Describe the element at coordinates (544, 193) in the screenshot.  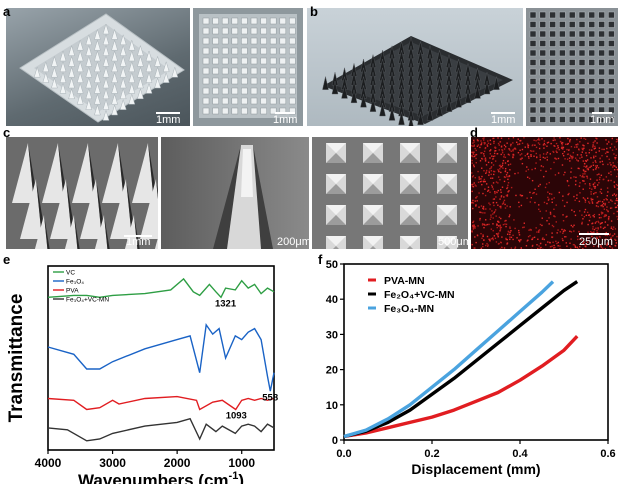
I see `red-element-map` at that location.